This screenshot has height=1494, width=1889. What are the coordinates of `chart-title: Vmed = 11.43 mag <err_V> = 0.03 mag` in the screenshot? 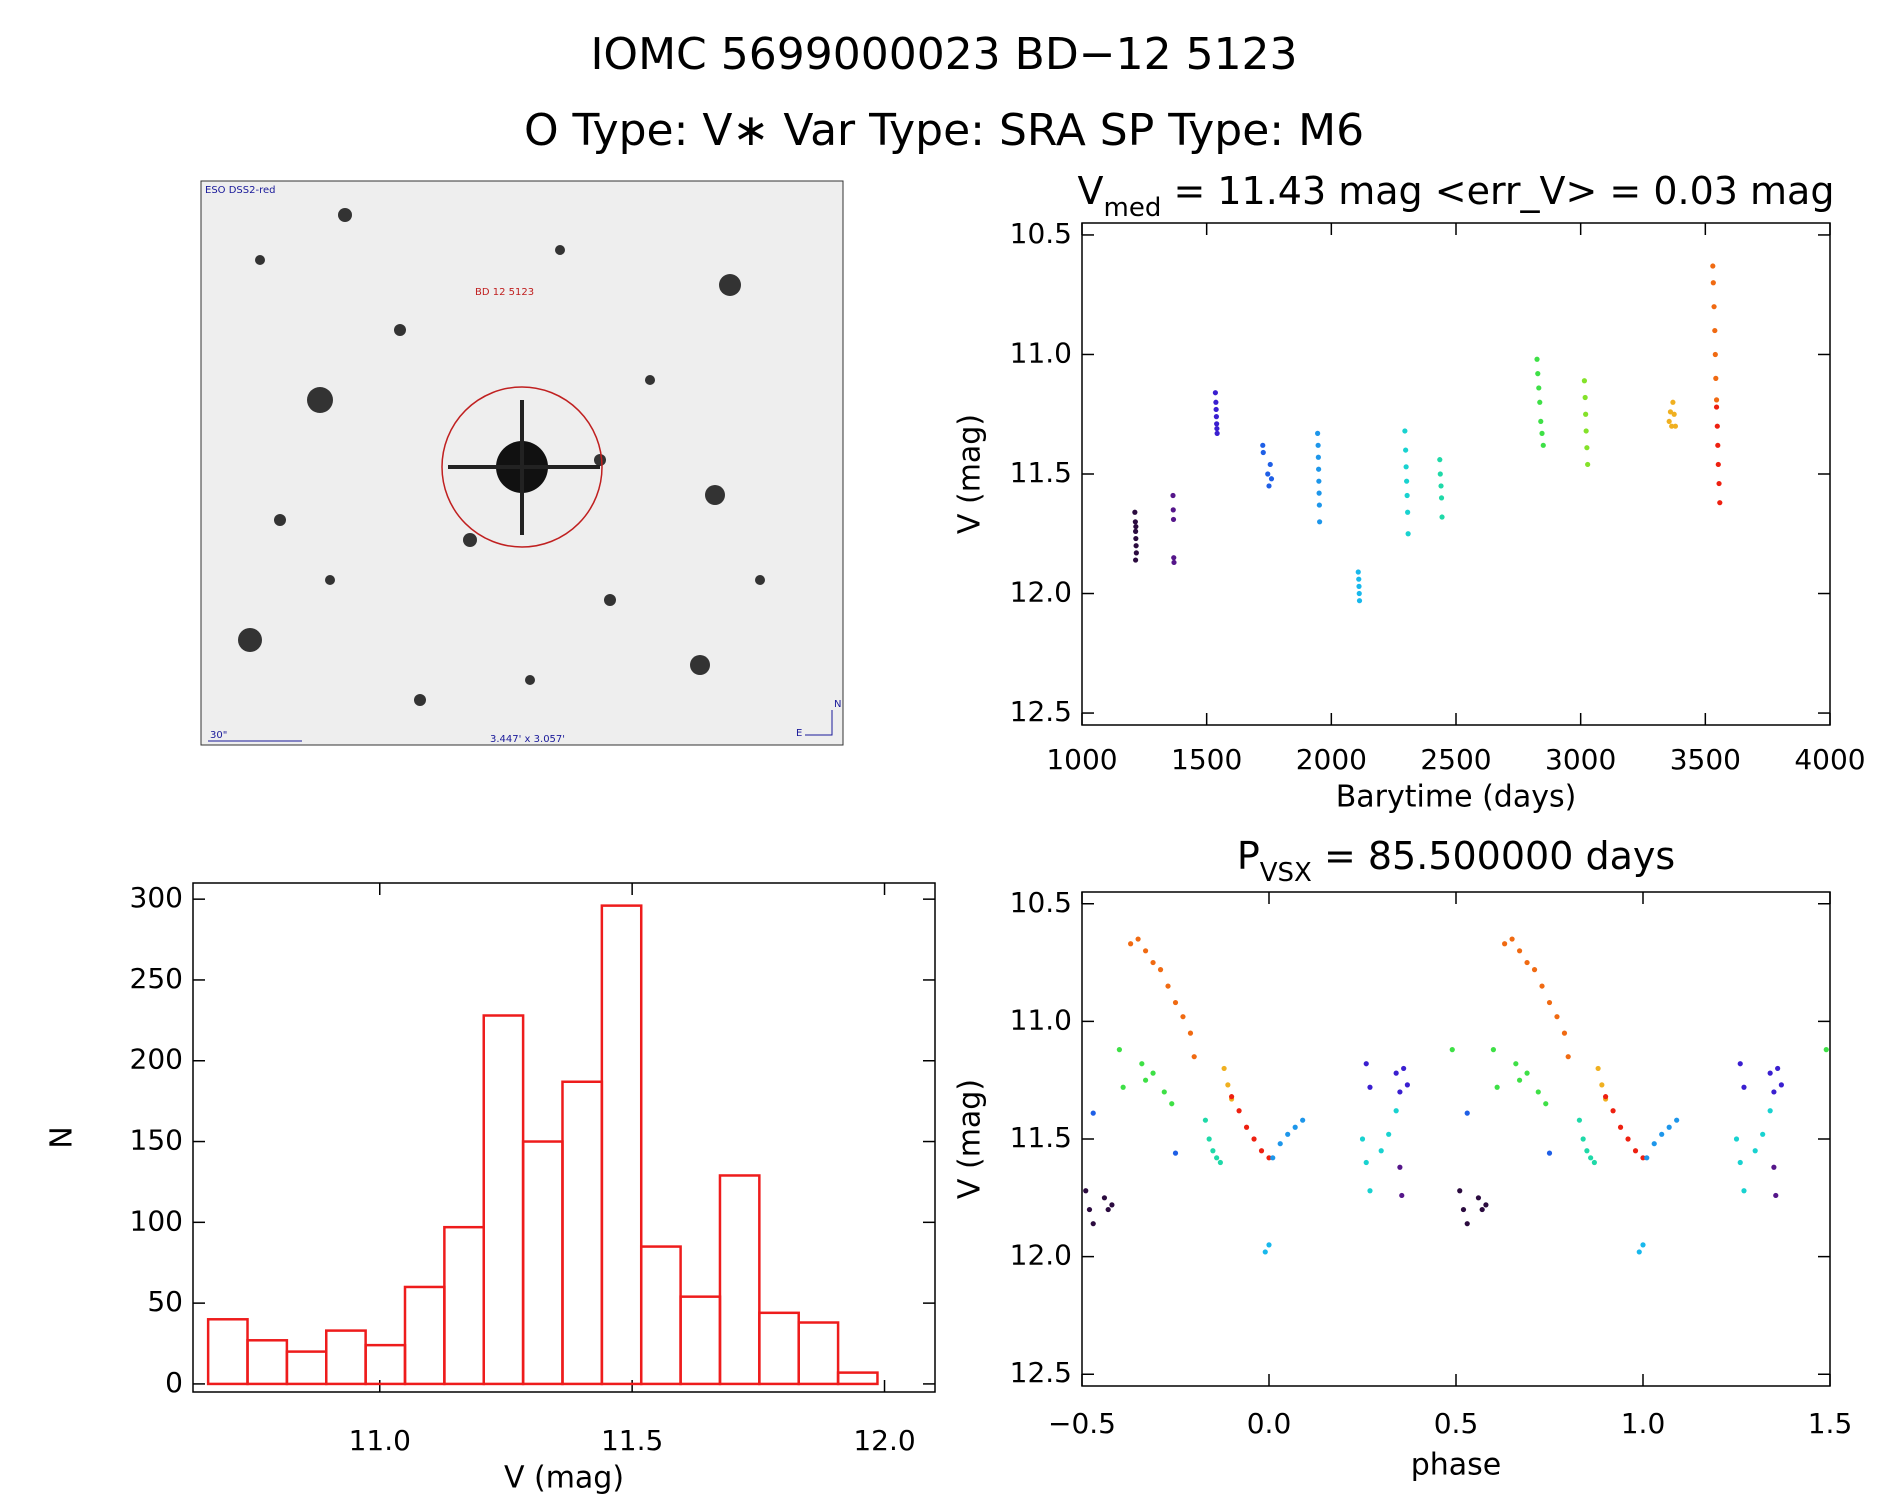 It's located at (1456, 196).